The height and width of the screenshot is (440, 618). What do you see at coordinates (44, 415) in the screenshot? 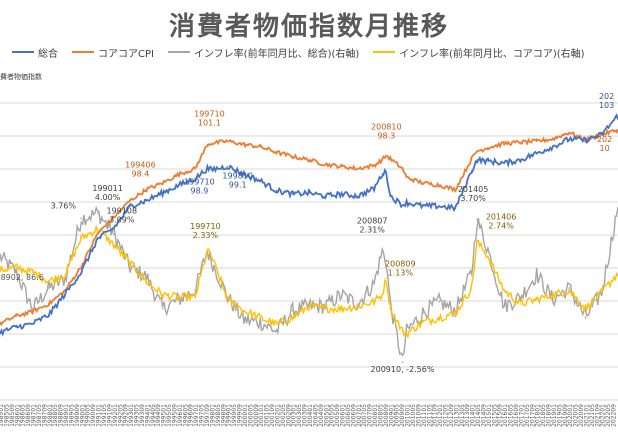
I see `x-tick-label: 198709` at bounding box center [44, 415].